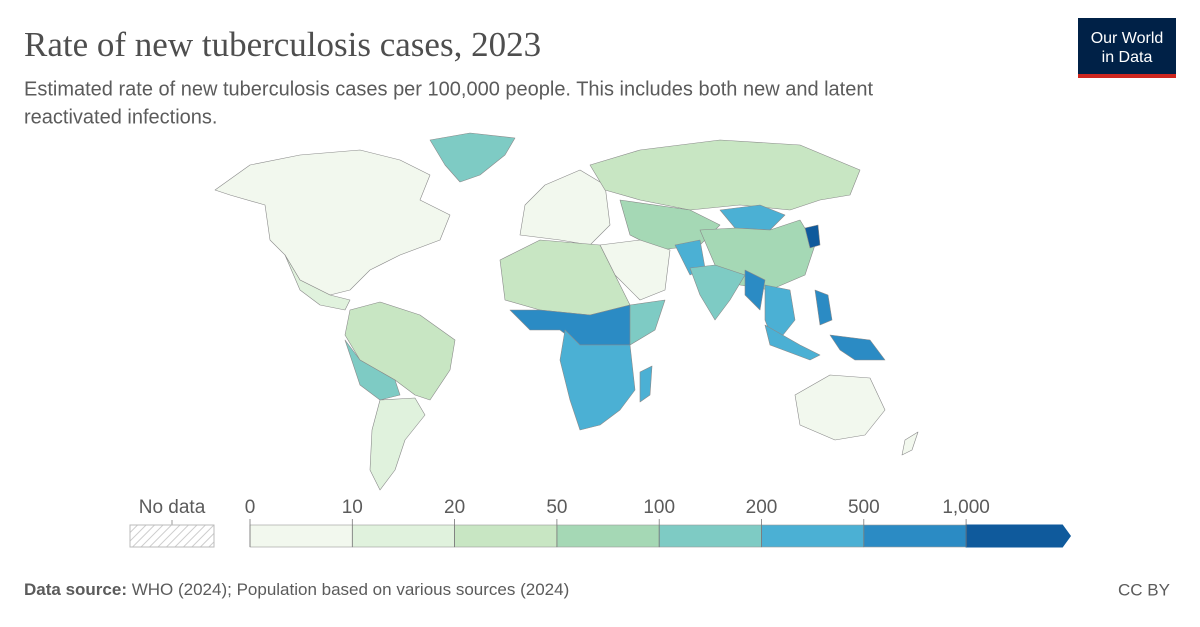  What do you see at coordinates (600, 522) in the screenshot?
I see `legend: No data 0 10 20 50 100 200 500 1,000` at bounding box center [600, 522].